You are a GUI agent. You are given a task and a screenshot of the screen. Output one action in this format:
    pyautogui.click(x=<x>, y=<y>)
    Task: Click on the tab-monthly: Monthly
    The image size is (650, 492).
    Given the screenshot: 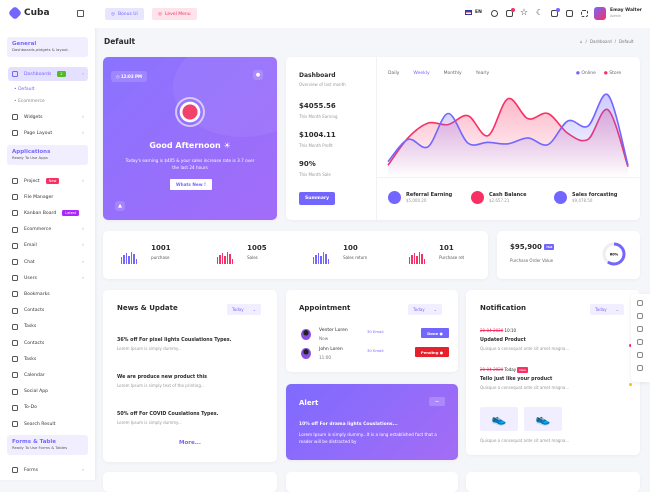 What is the action you would take?
    pyautogui.click(x=452, y=73)
    